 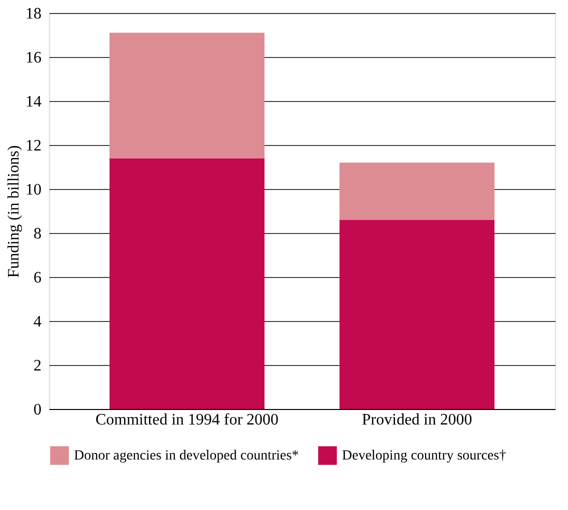 What do you see at coordinates (34, 14) in the screenshot?
I see `y-tick-label: 18` at bounding box center [34, 14].